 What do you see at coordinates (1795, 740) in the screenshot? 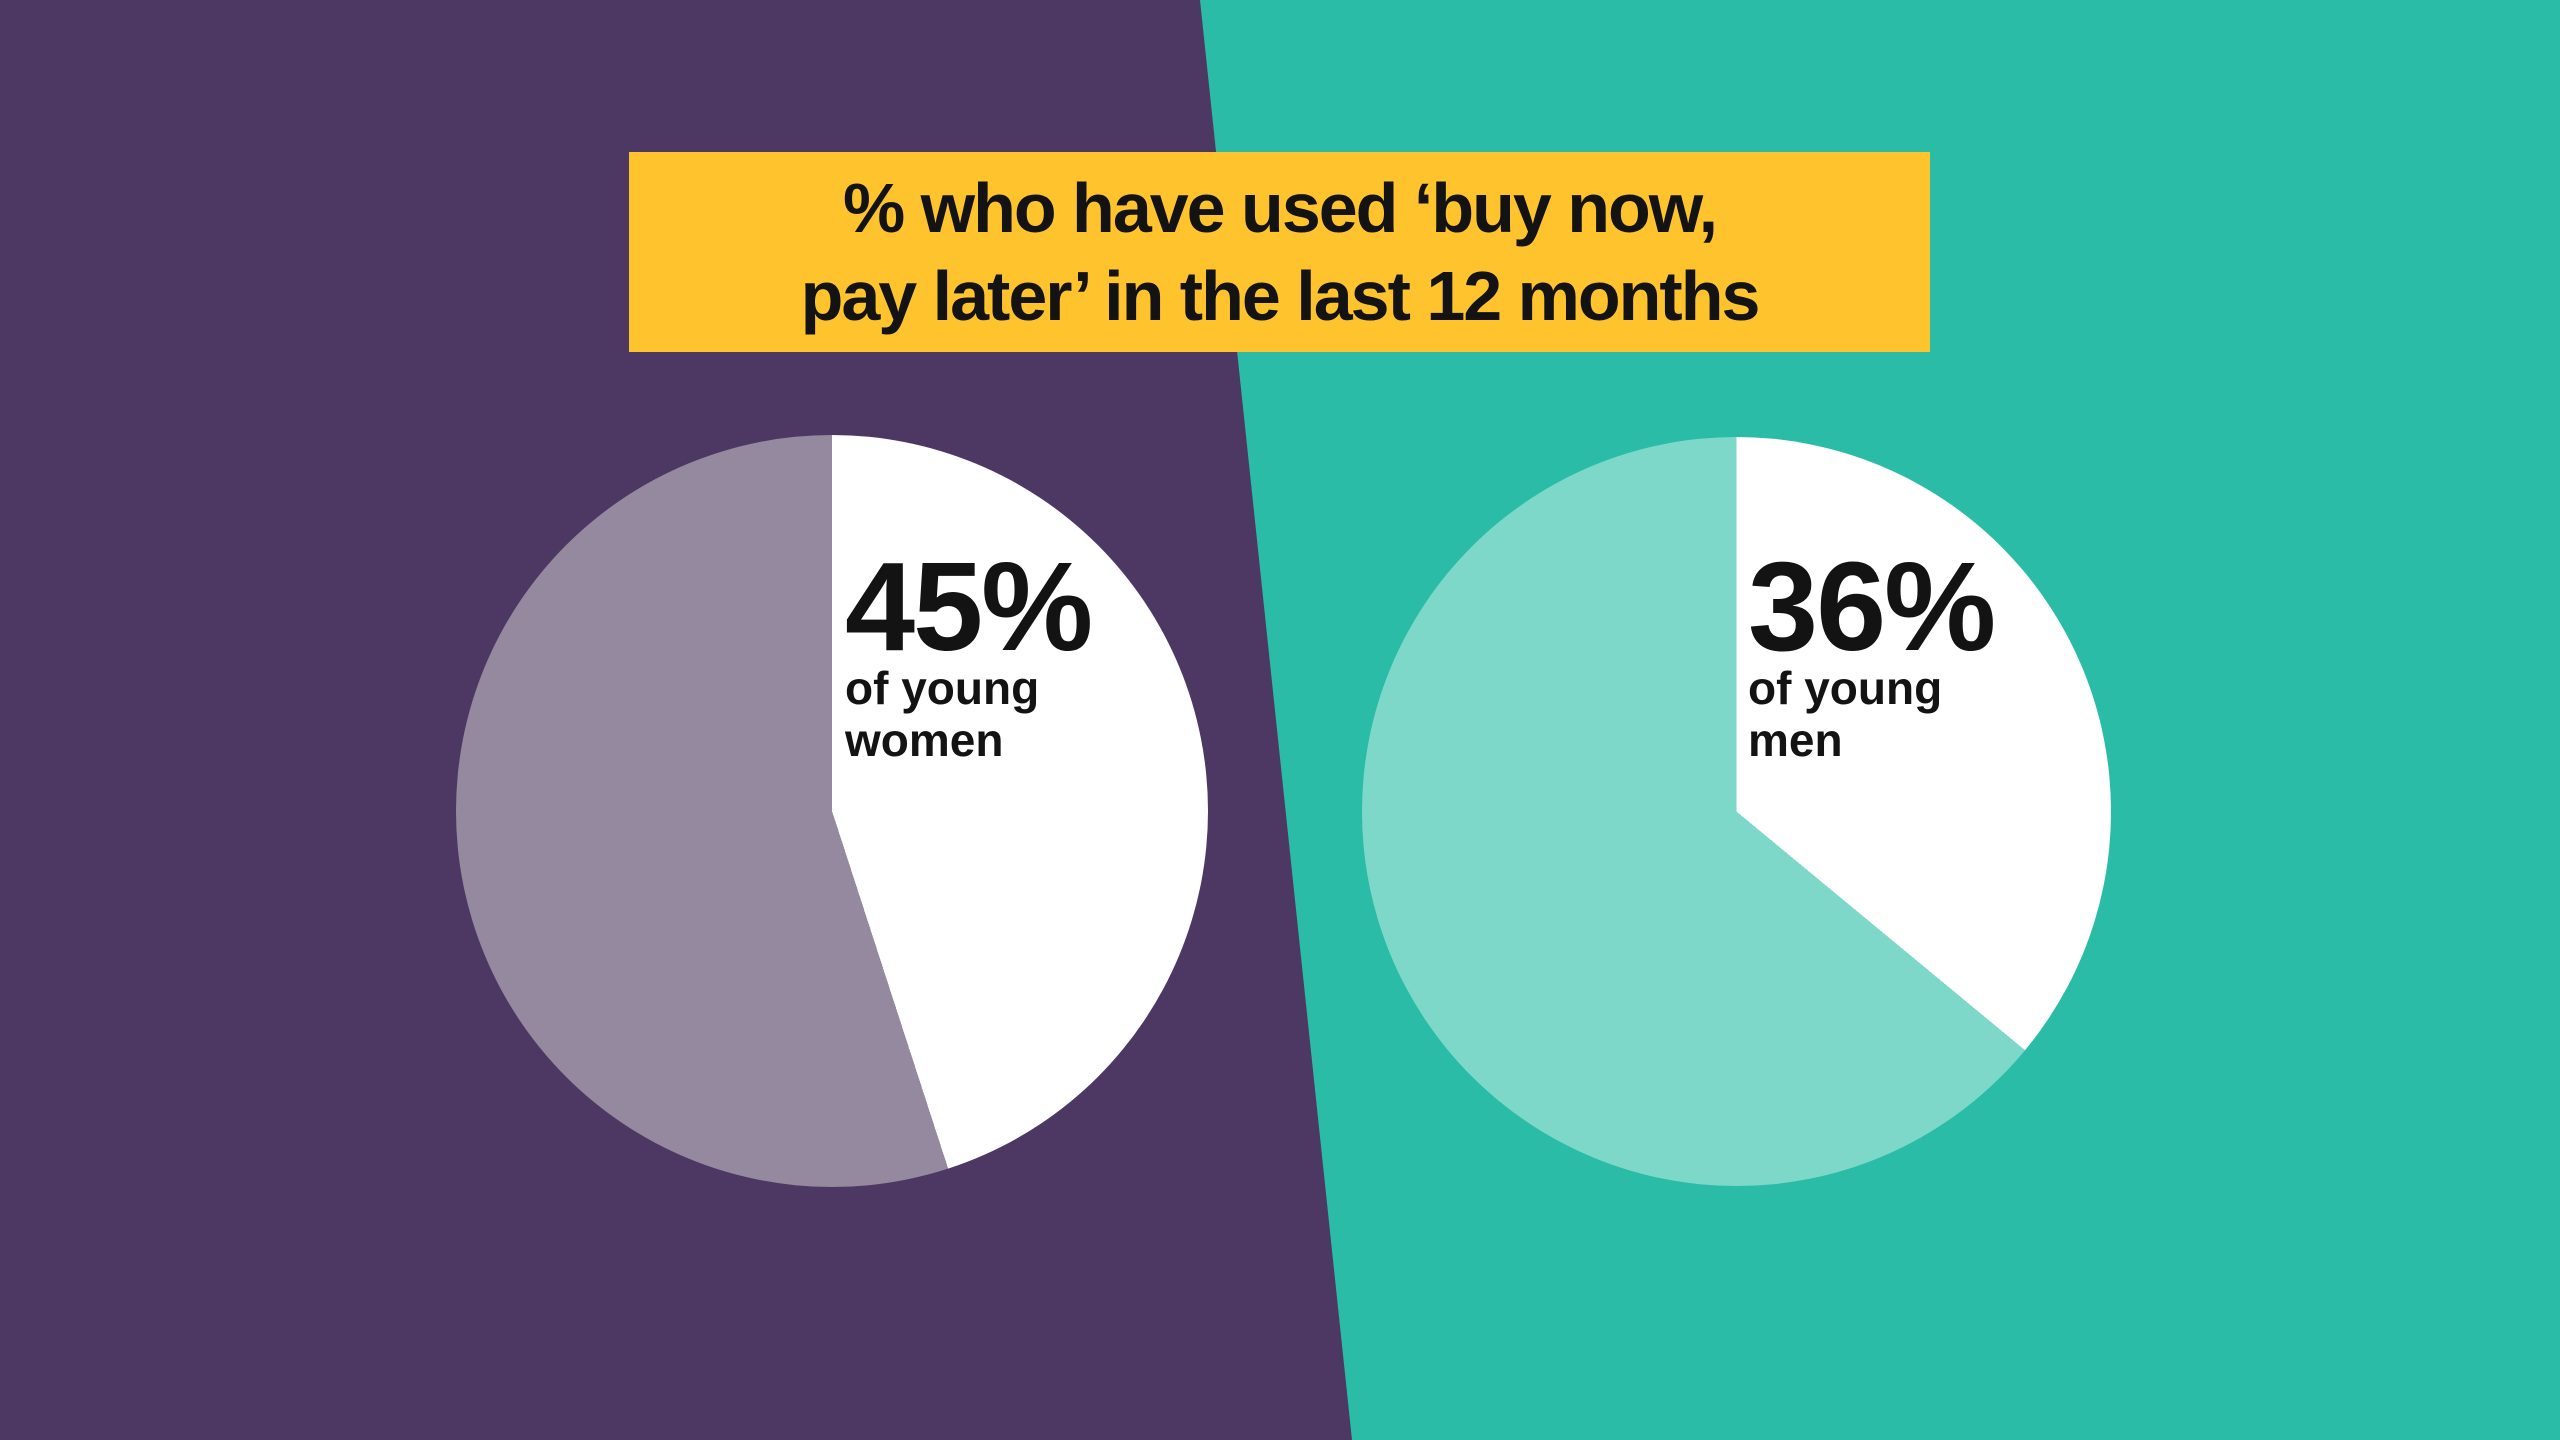
I see `pie-sublabel-young-men-line2: men` at bounding box center [1795, 740].